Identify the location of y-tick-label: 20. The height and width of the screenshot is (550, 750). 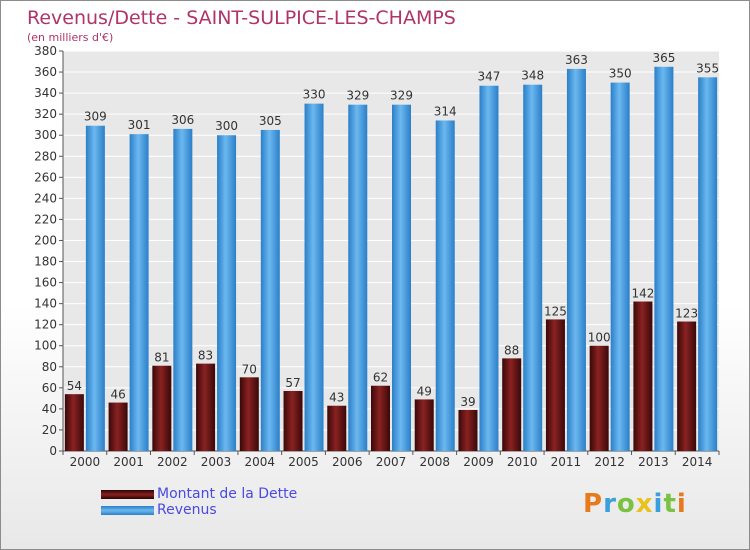
(49, 430).